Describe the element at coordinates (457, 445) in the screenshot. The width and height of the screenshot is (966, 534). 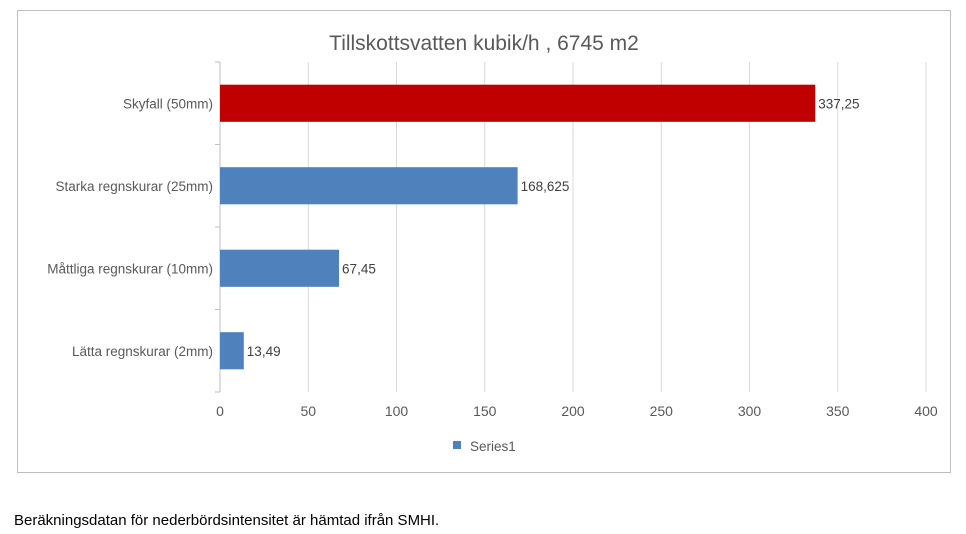
I see `legend-swatch` at that location.